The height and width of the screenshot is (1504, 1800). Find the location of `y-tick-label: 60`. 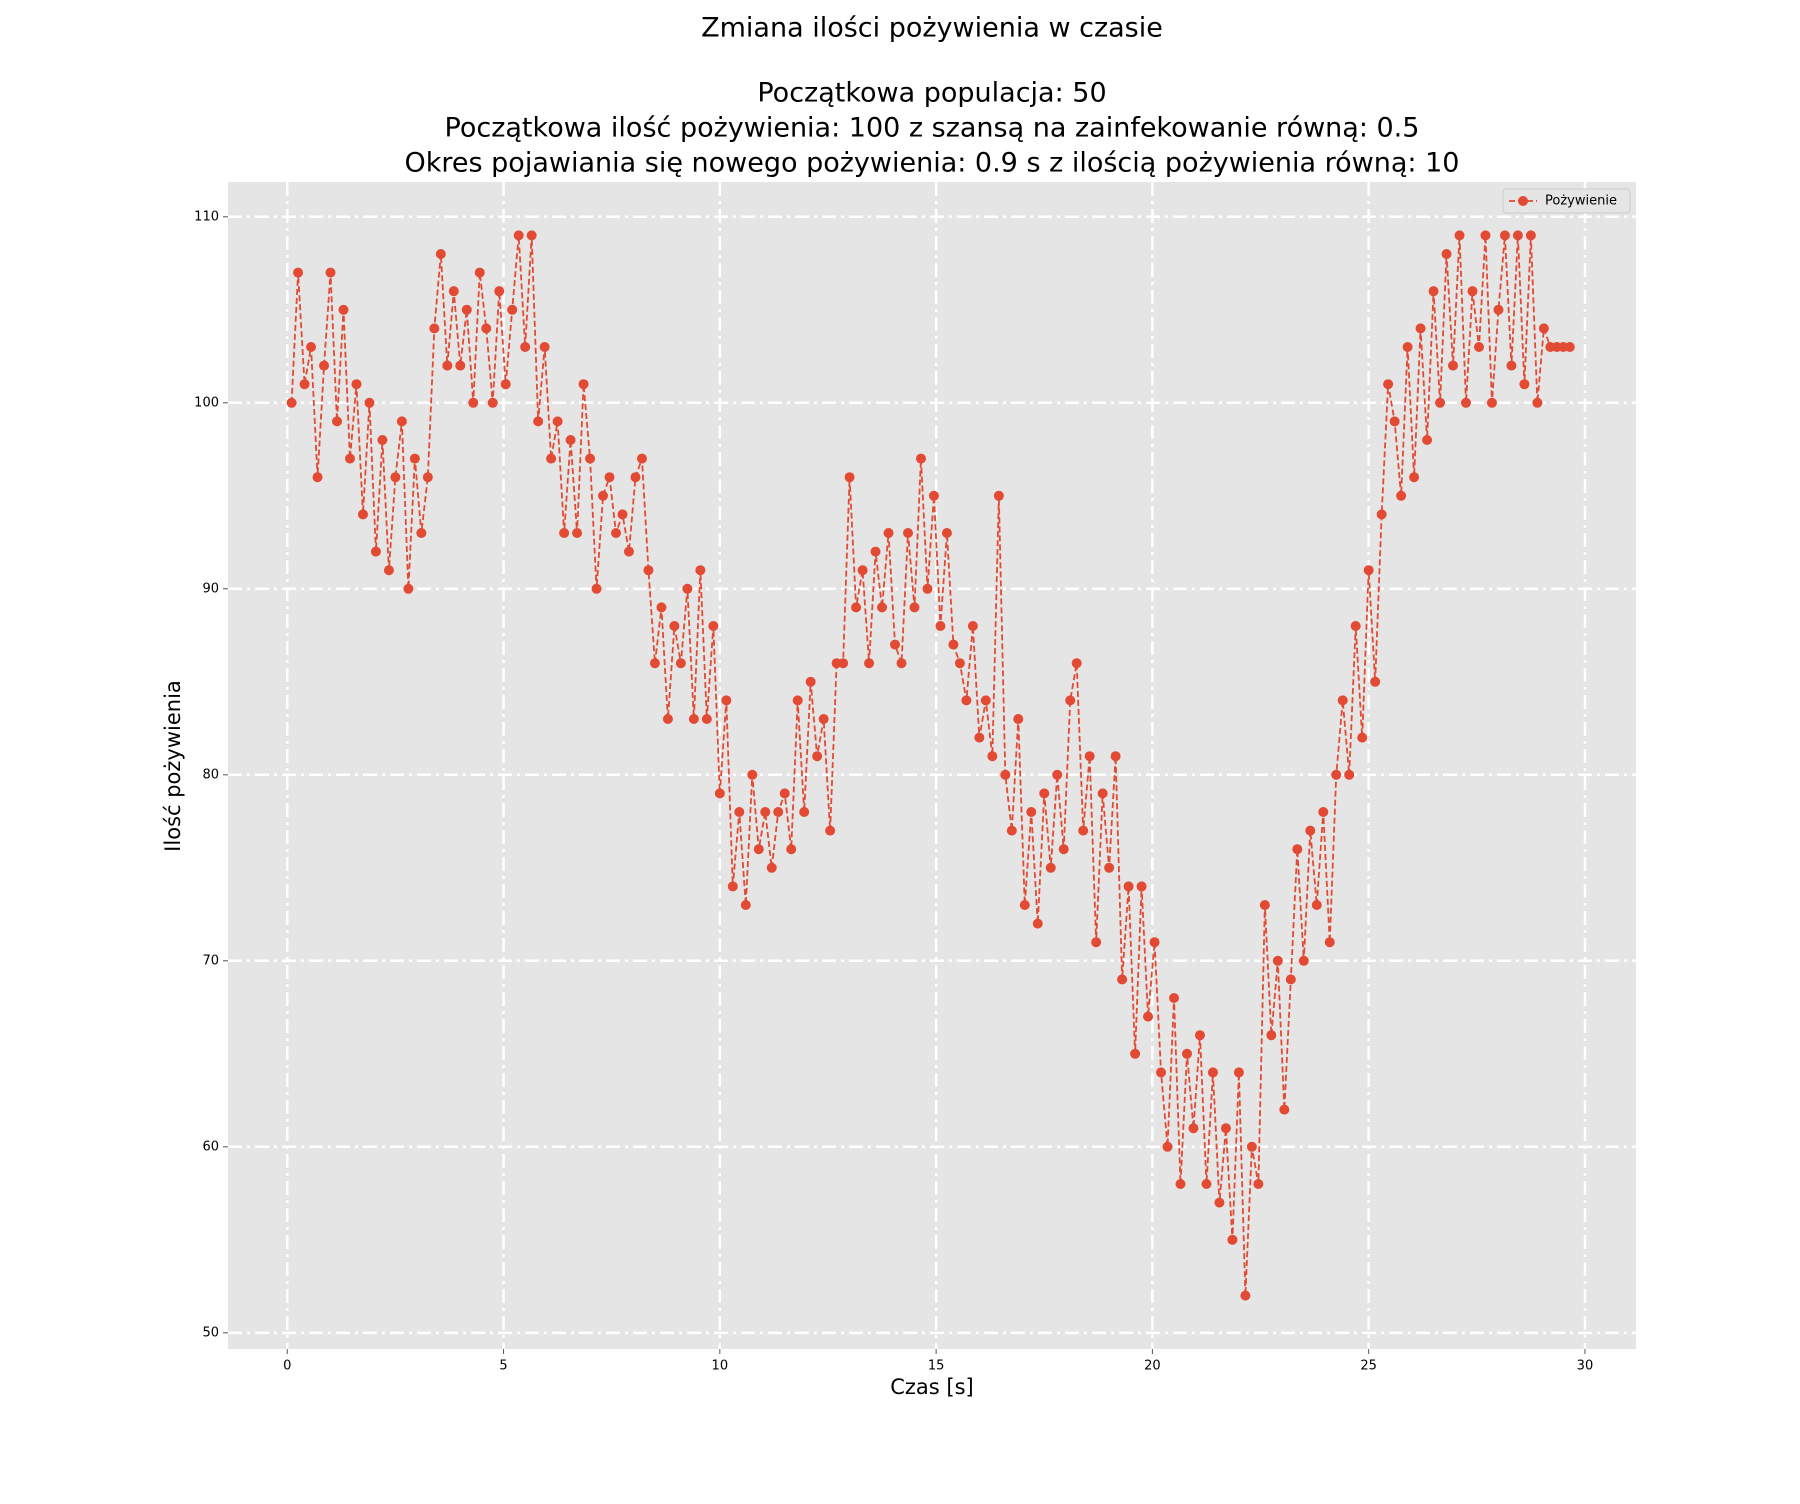

y-tick-label: 60 is located at coordinates (210, 1146).